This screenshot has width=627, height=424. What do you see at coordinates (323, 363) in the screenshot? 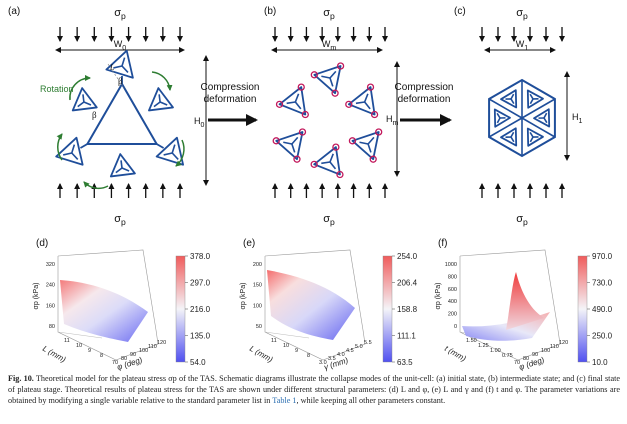
I see `chart-e-y-tick: 3.0` at bounding box center [323, 363].